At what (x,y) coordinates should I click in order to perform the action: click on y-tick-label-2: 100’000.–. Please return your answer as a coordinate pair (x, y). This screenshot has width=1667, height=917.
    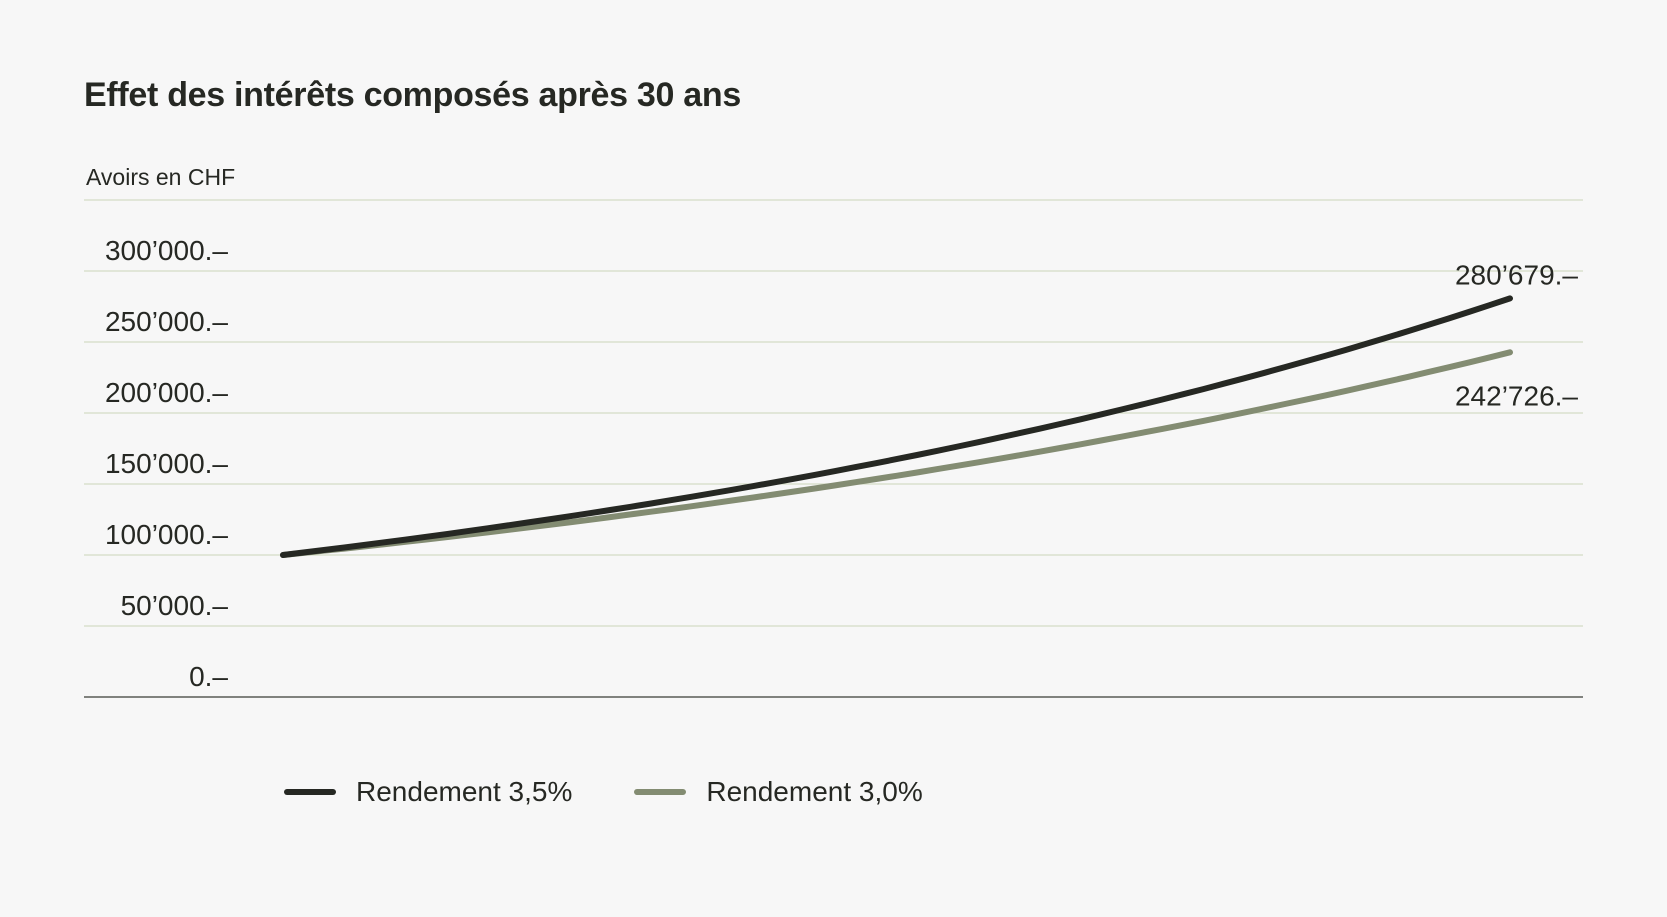
    Looking at the image, I should click on (166, 534).